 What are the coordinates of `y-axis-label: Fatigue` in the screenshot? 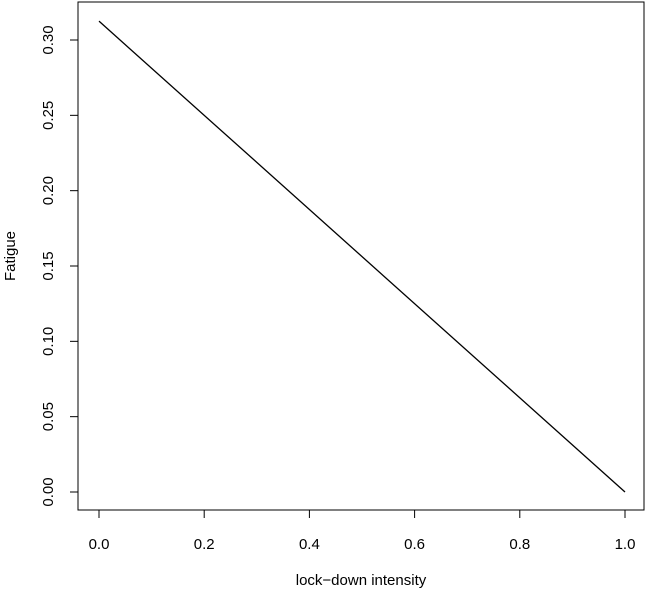 It's located at (10, 256).